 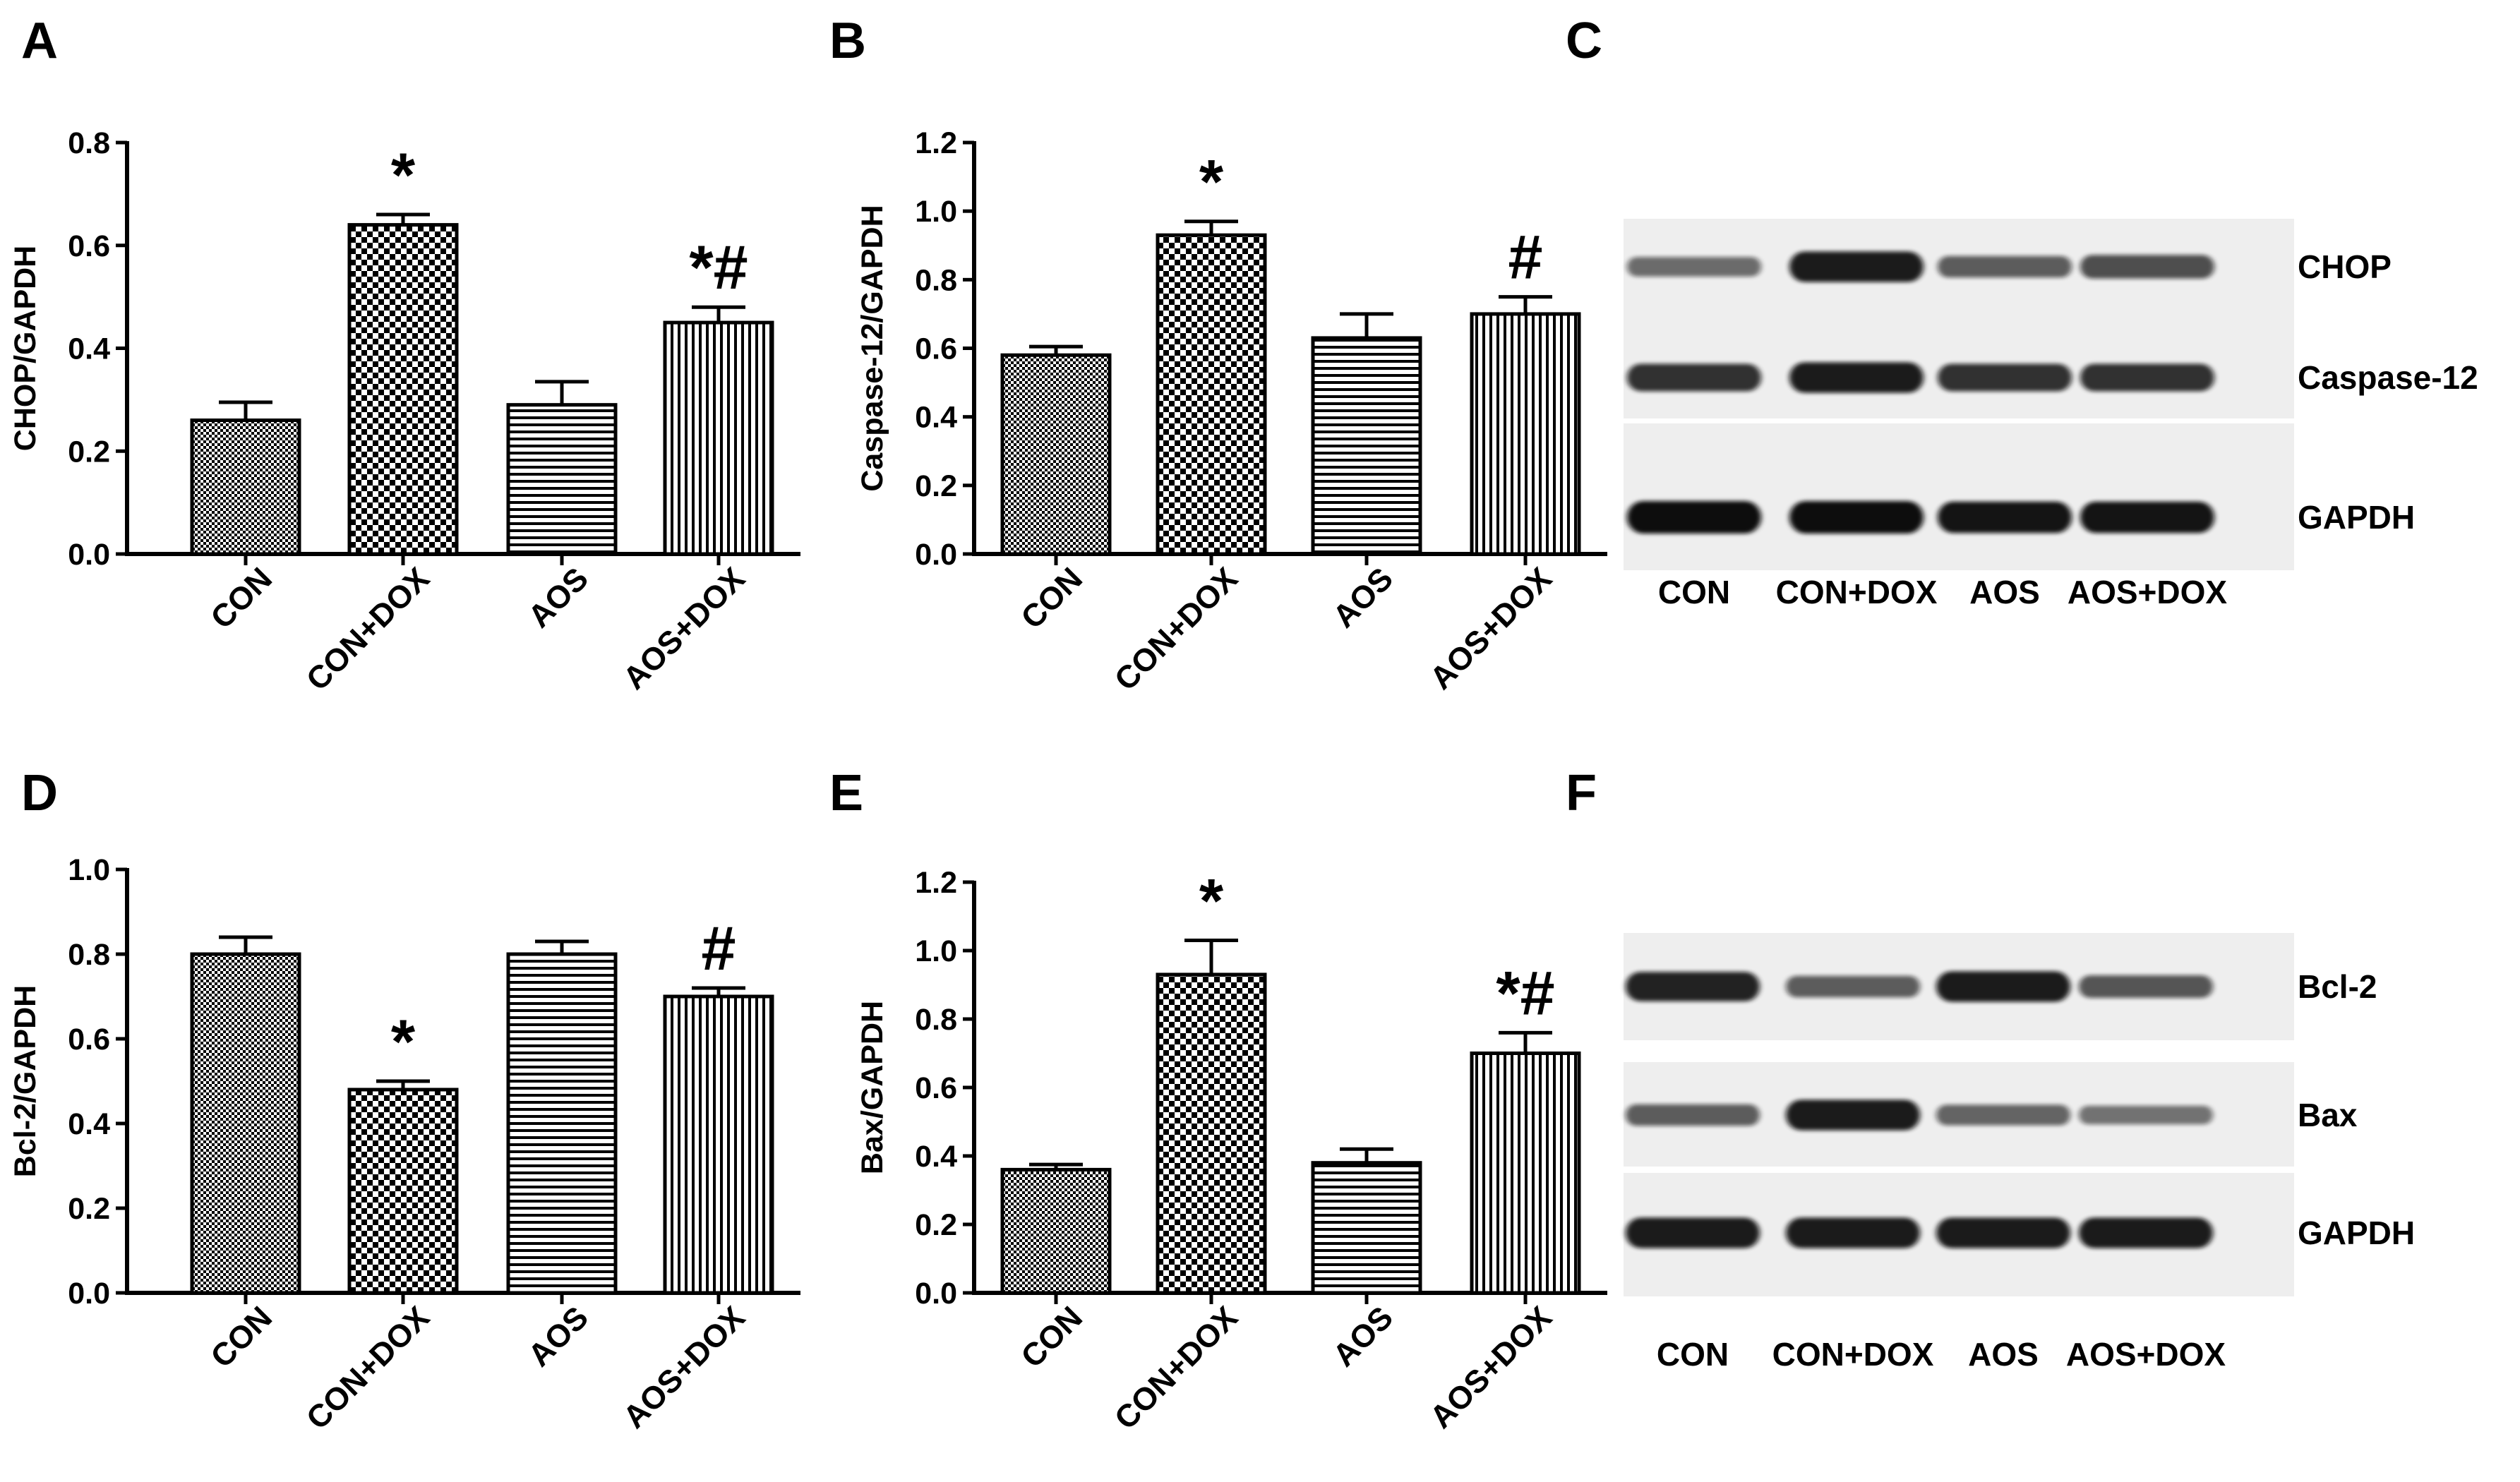 I want to click on blot-row-label: CHOP, so click(x=2345, y=266).